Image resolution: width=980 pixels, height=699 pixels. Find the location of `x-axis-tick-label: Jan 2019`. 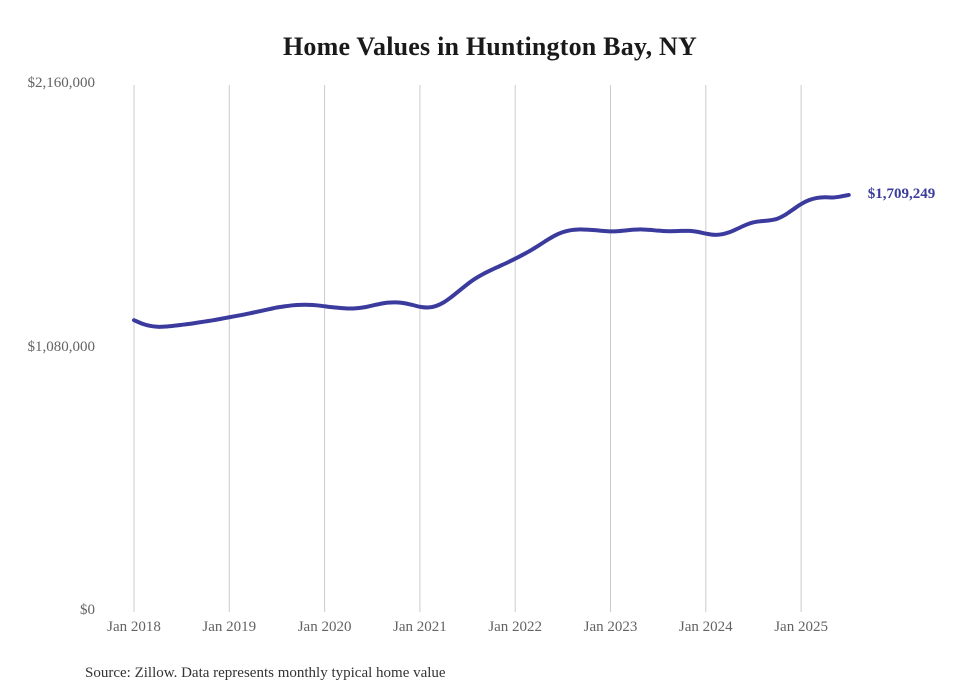

x-axis-tick-label: Jan 2019 is located at coordinates (229, 627).